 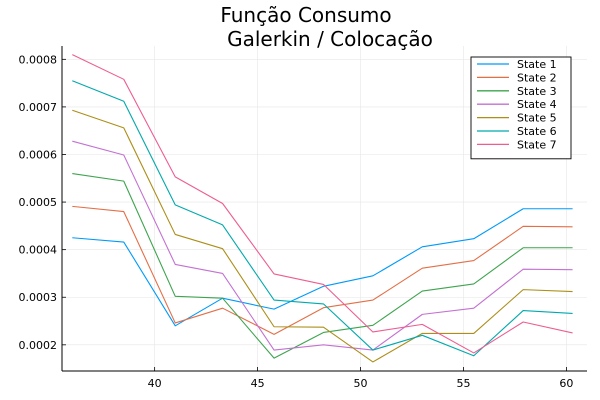 I want to click on y-tick-label: 0.0008, so click(x=38, y=59).